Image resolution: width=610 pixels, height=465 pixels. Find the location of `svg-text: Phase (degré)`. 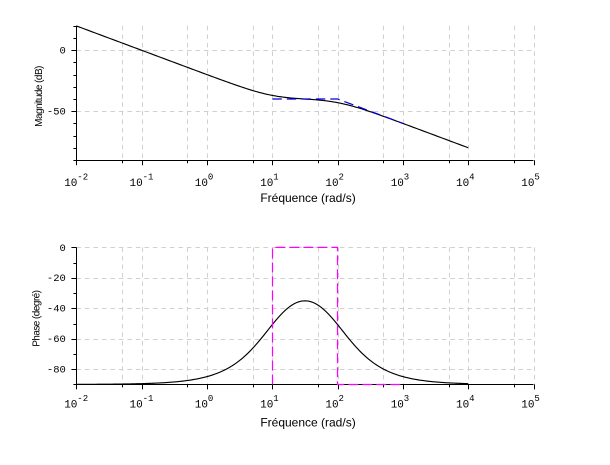

svg-text: Phase (degré) is located at coordinates (37, 318).